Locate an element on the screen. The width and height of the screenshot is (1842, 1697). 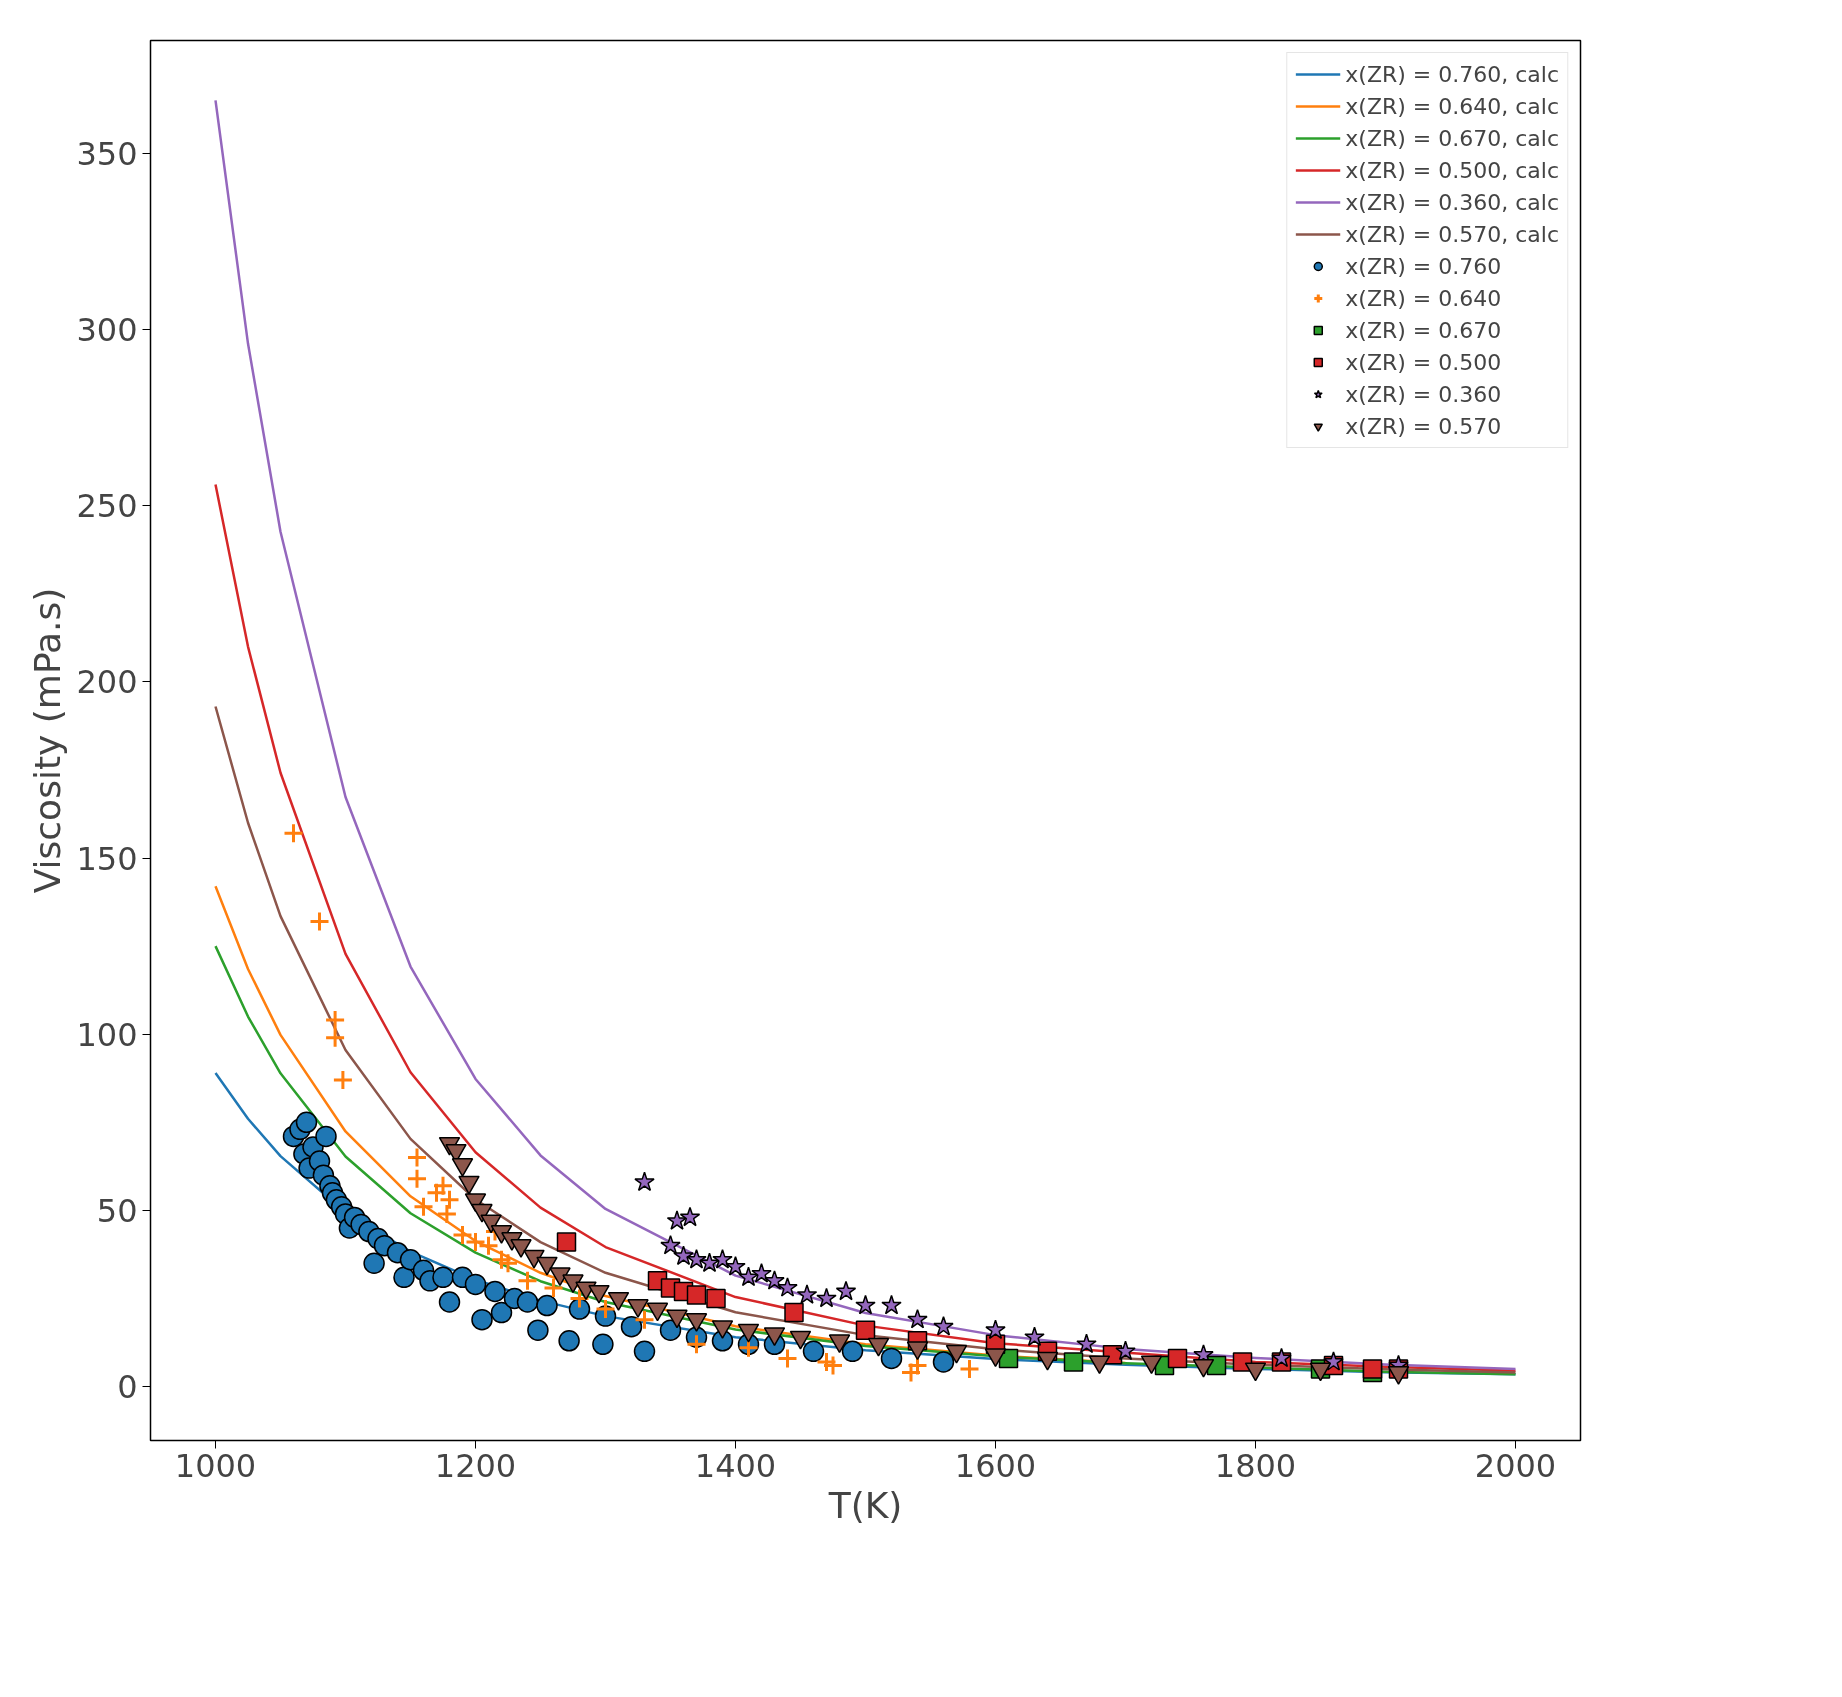
x-tick-label: 1200 is located at coordinates (475, 1465).